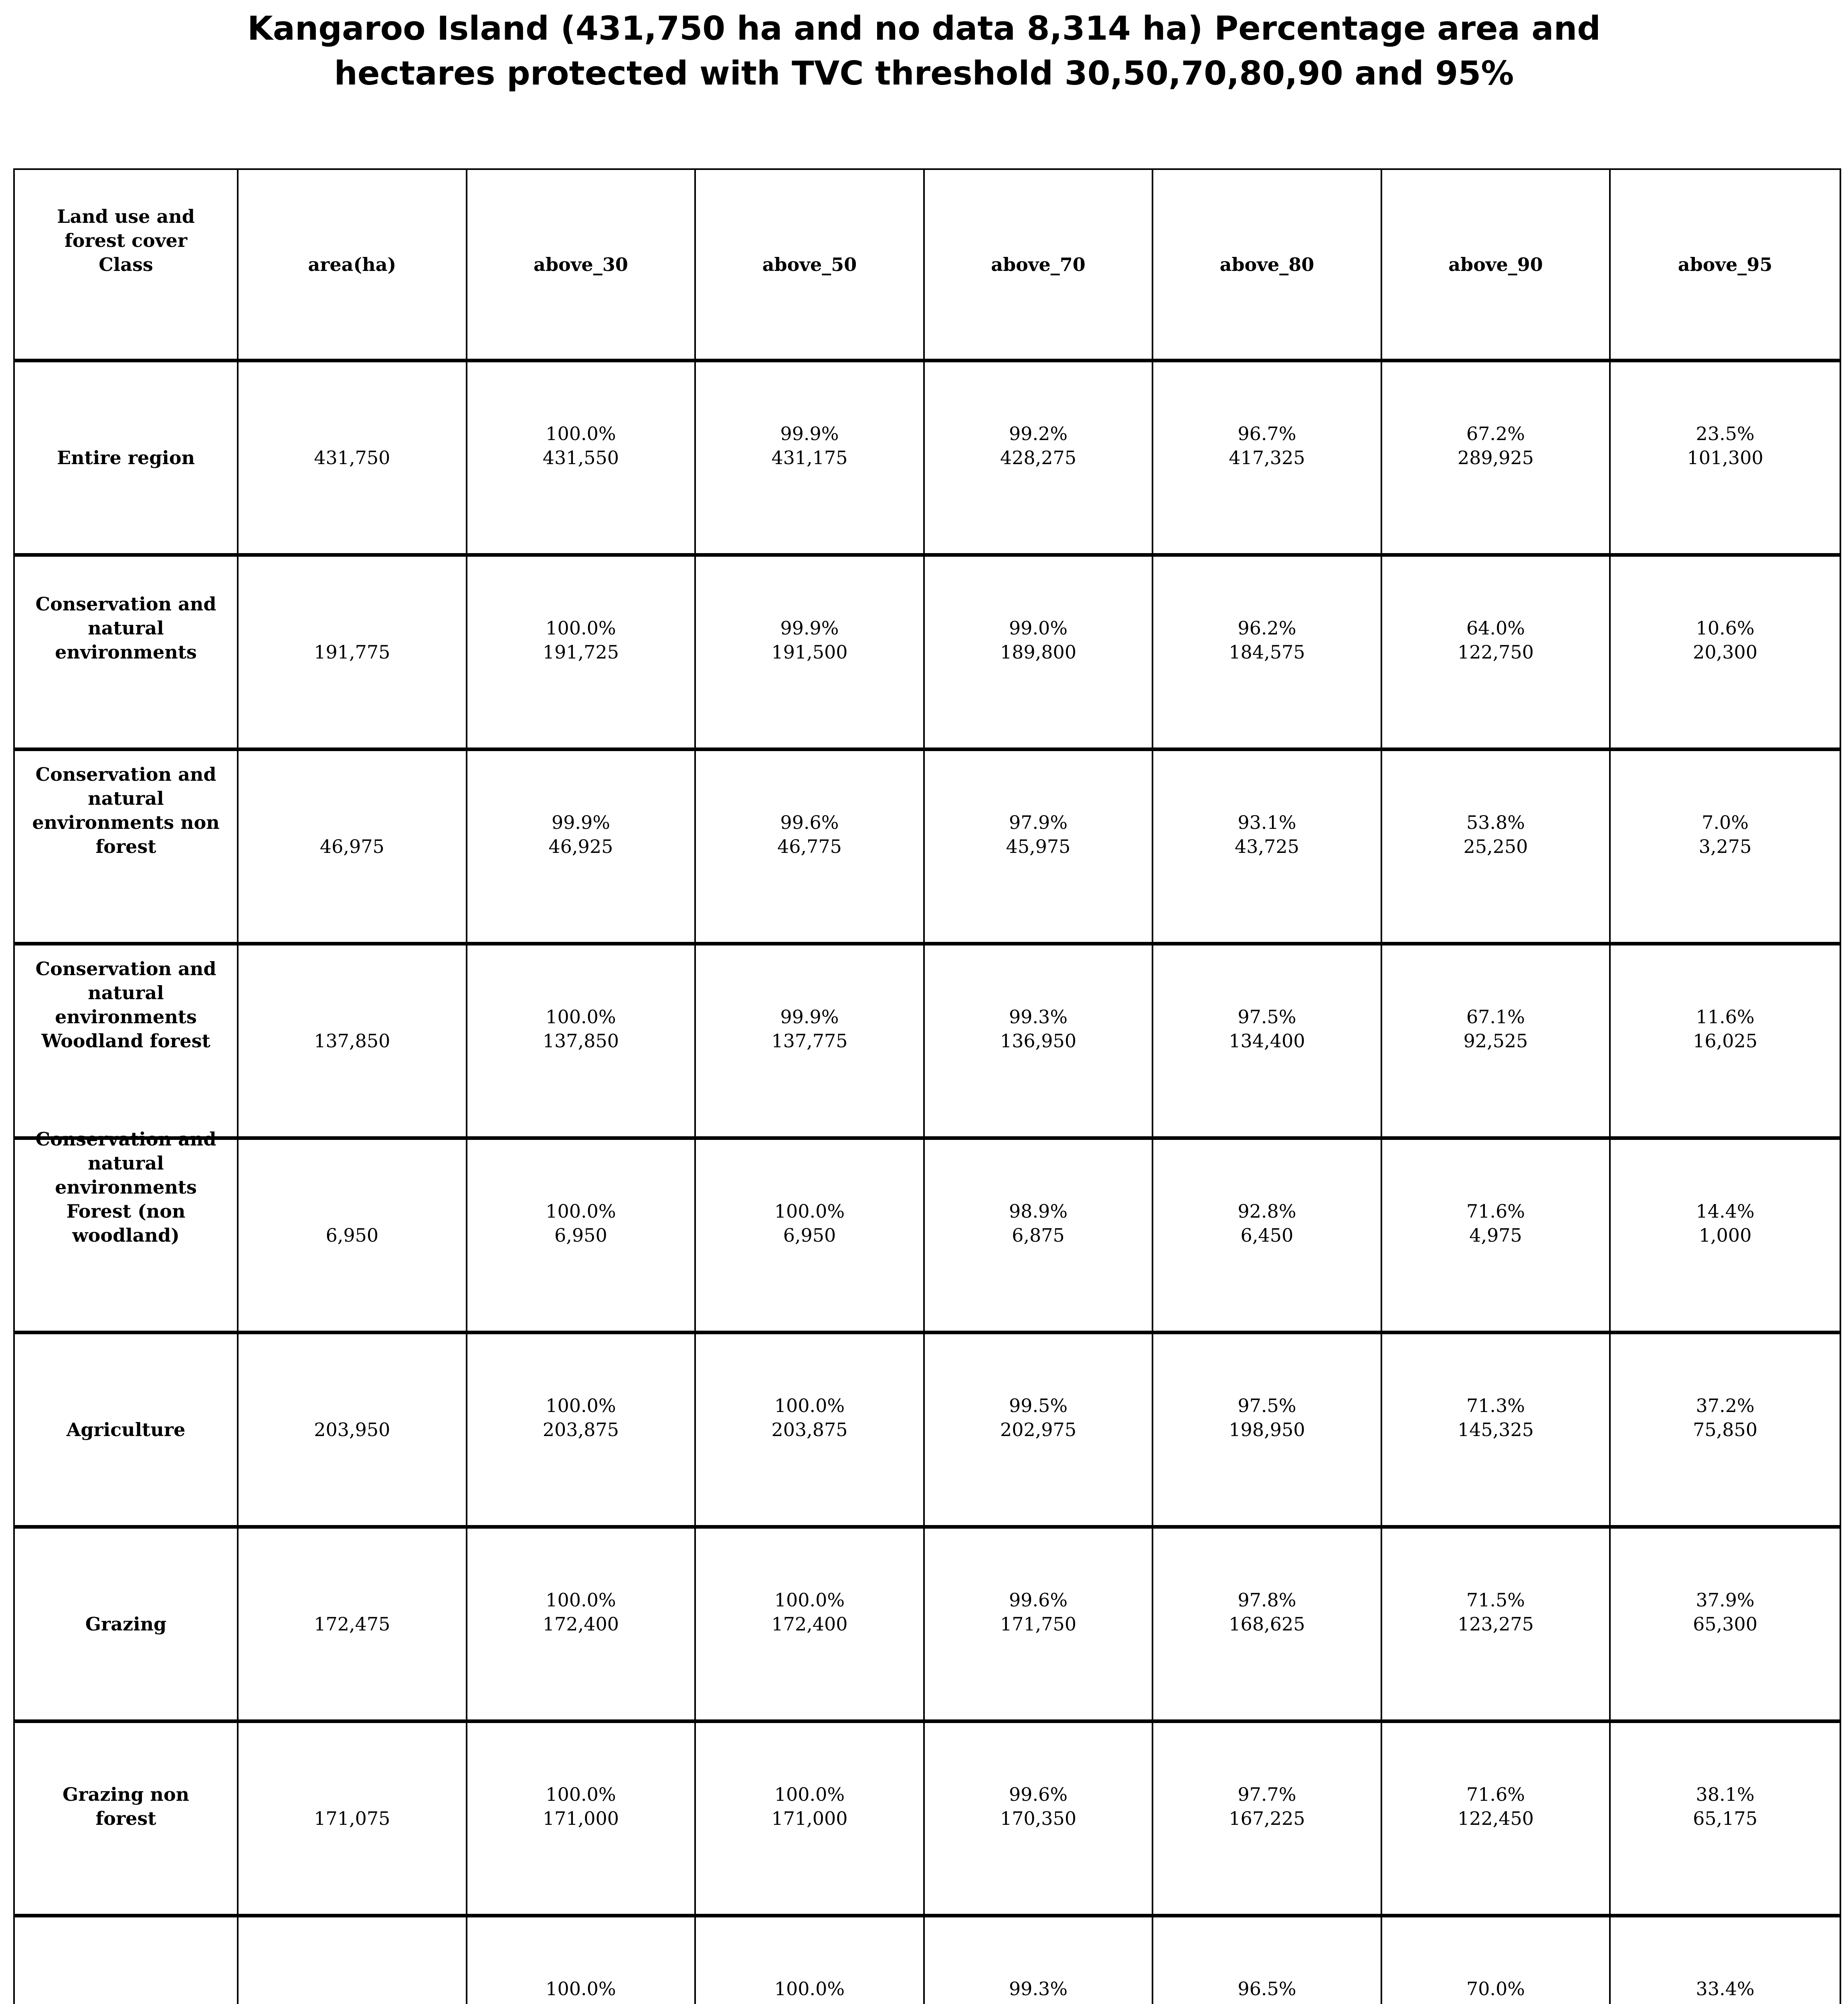  What do you see at coordinates (1267, 1236) in the screenshot?
I see `threshold-cell: 92.8% 6,450` at bounding box center [1267, 1236].